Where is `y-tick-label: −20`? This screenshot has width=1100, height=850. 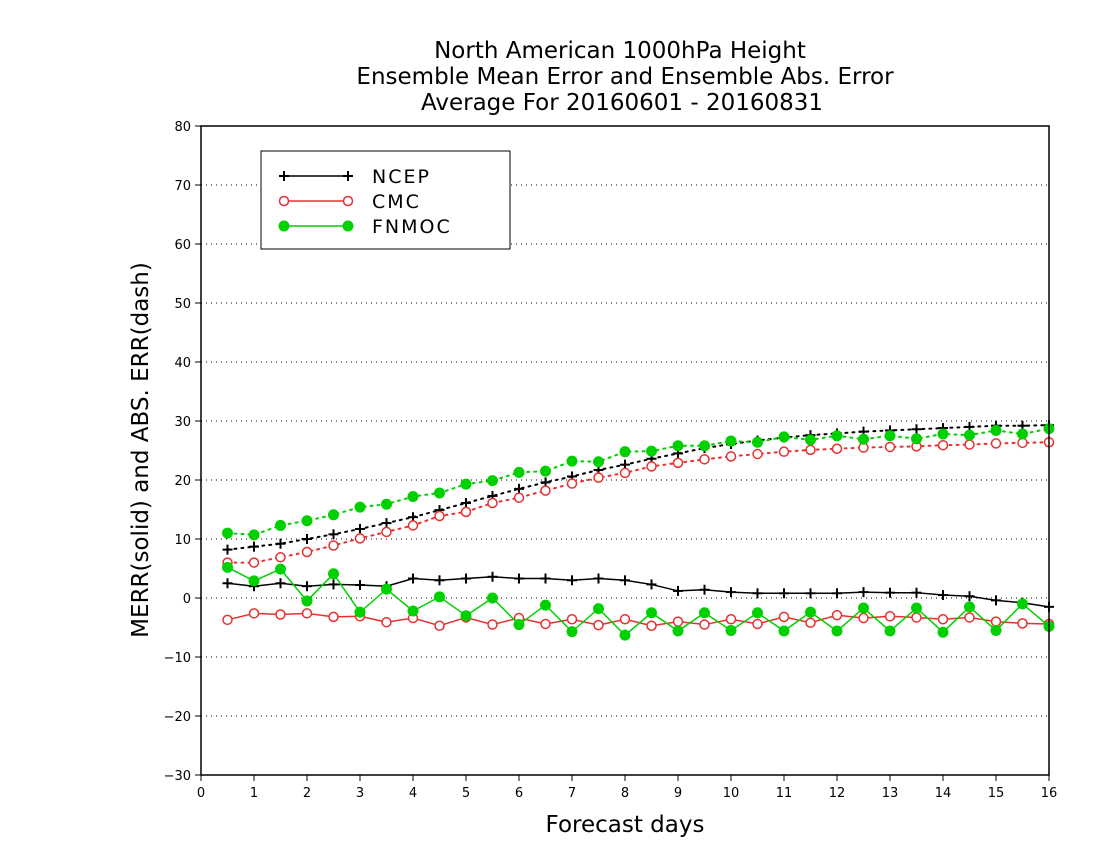 y-tick-label: −20 is located at coordinates (177, 717).